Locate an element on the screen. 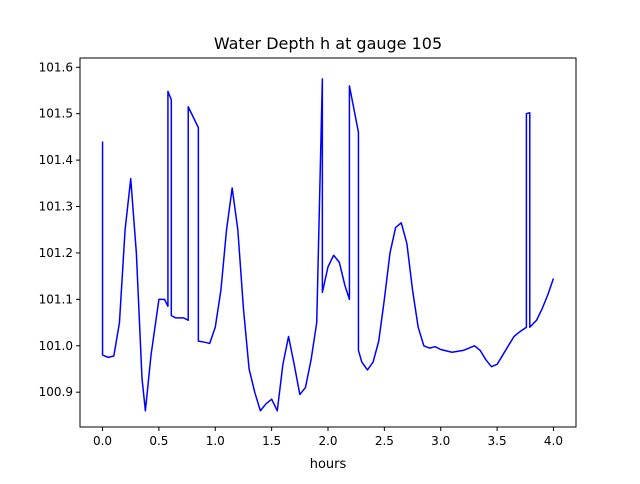  x-tick-label: 2.0 is located at coordinates (327, 441).